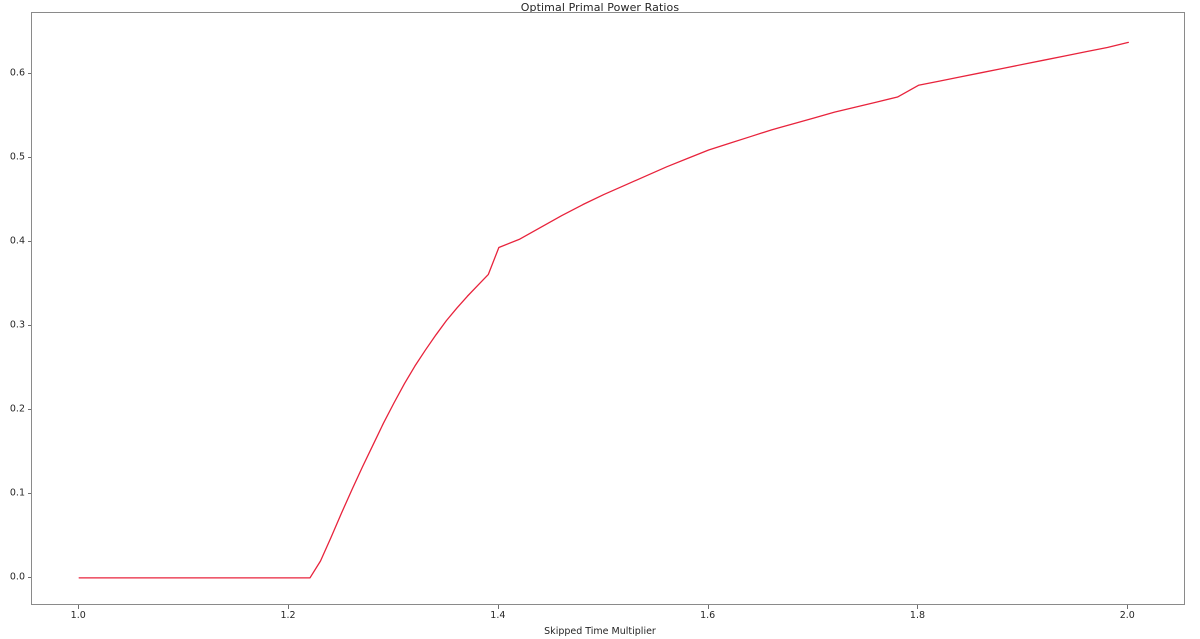 Image resolution: width=1200 pixels, height=639 pixels. I want to click on y-tick-label: 0.2, so click(17, 409).